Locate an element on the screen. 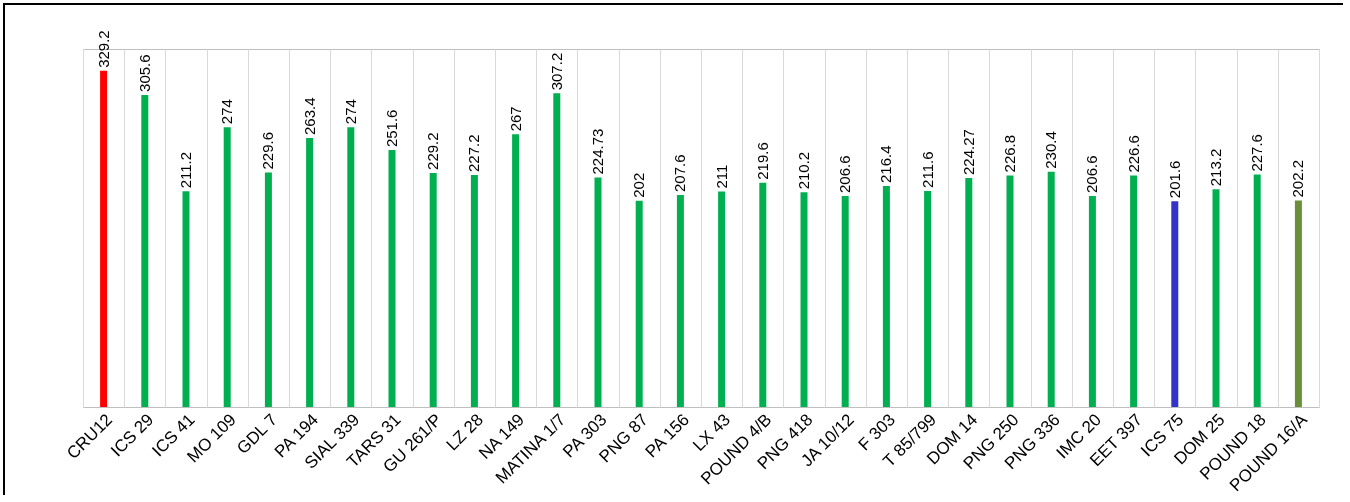  data-label: 226.6 is located at coordinates (1133, 154).